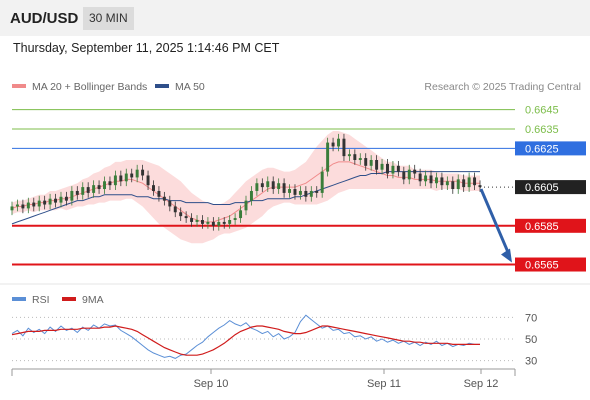 Image resolution: width=590 pixels, height=400 pixels. Describe the element at coordinates (245, 340) in the screenshot. I see `rsi-ma-line` at that location.